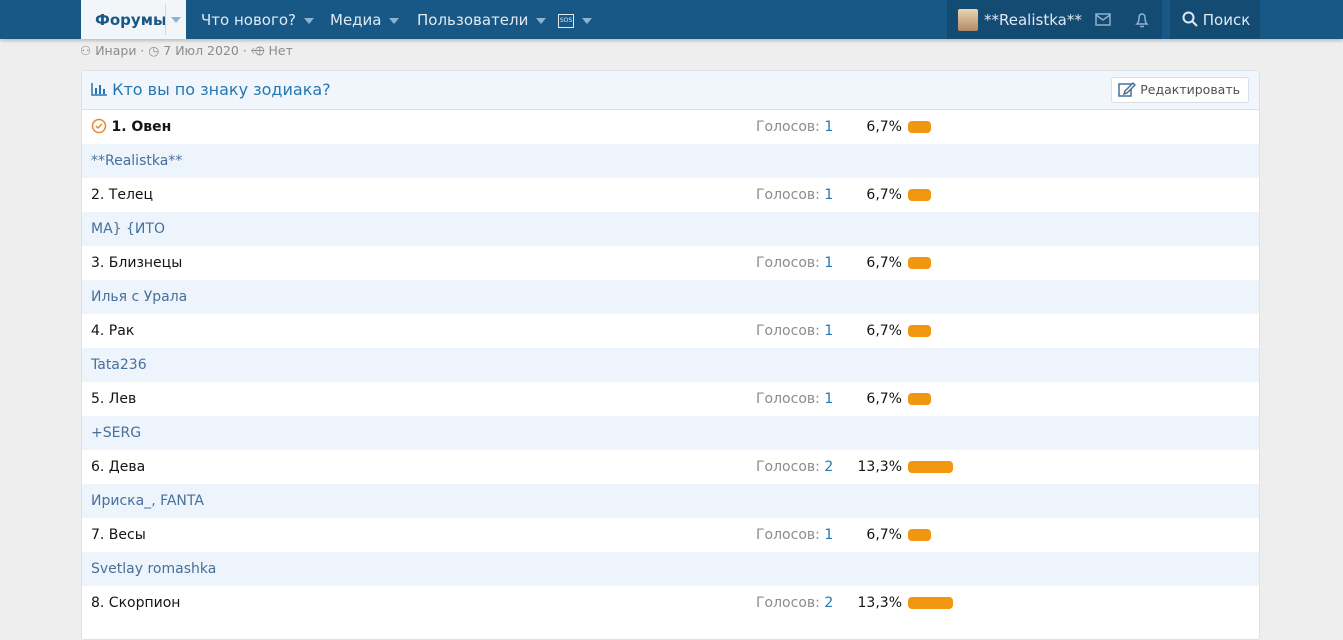  Describe the element at coordinates (116, 50) in the screenshot. I see `author-link: Инари` at that location.